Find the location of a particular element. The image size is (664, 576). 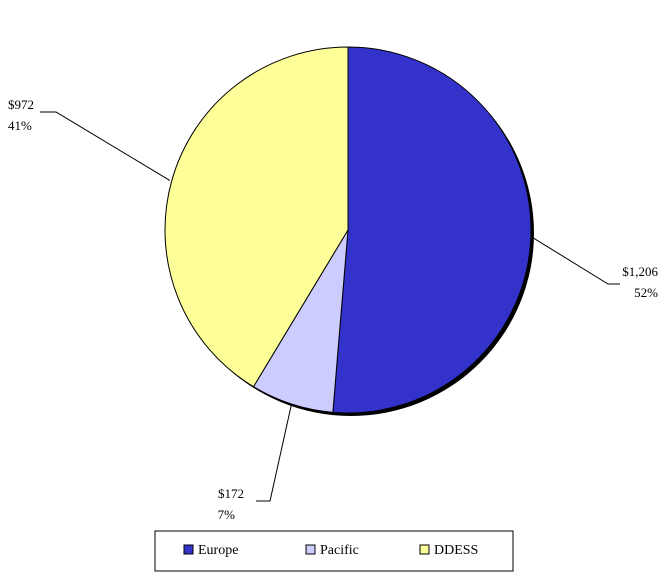

ddess-value-label: $972 is located at coordinates (21, 104).